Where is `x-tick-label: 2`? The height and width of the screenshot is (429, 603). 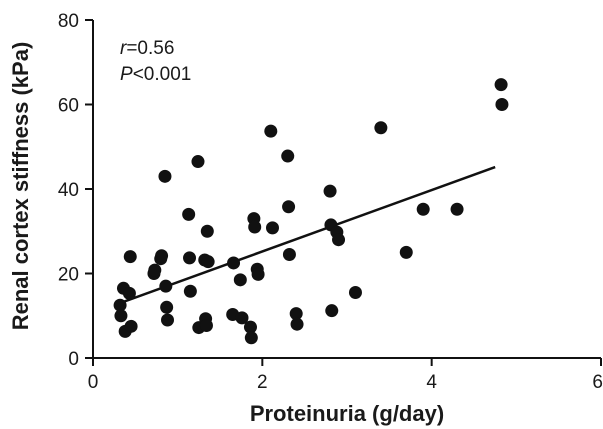
x-tick-label: 2 is located at coordinates (262, 382).